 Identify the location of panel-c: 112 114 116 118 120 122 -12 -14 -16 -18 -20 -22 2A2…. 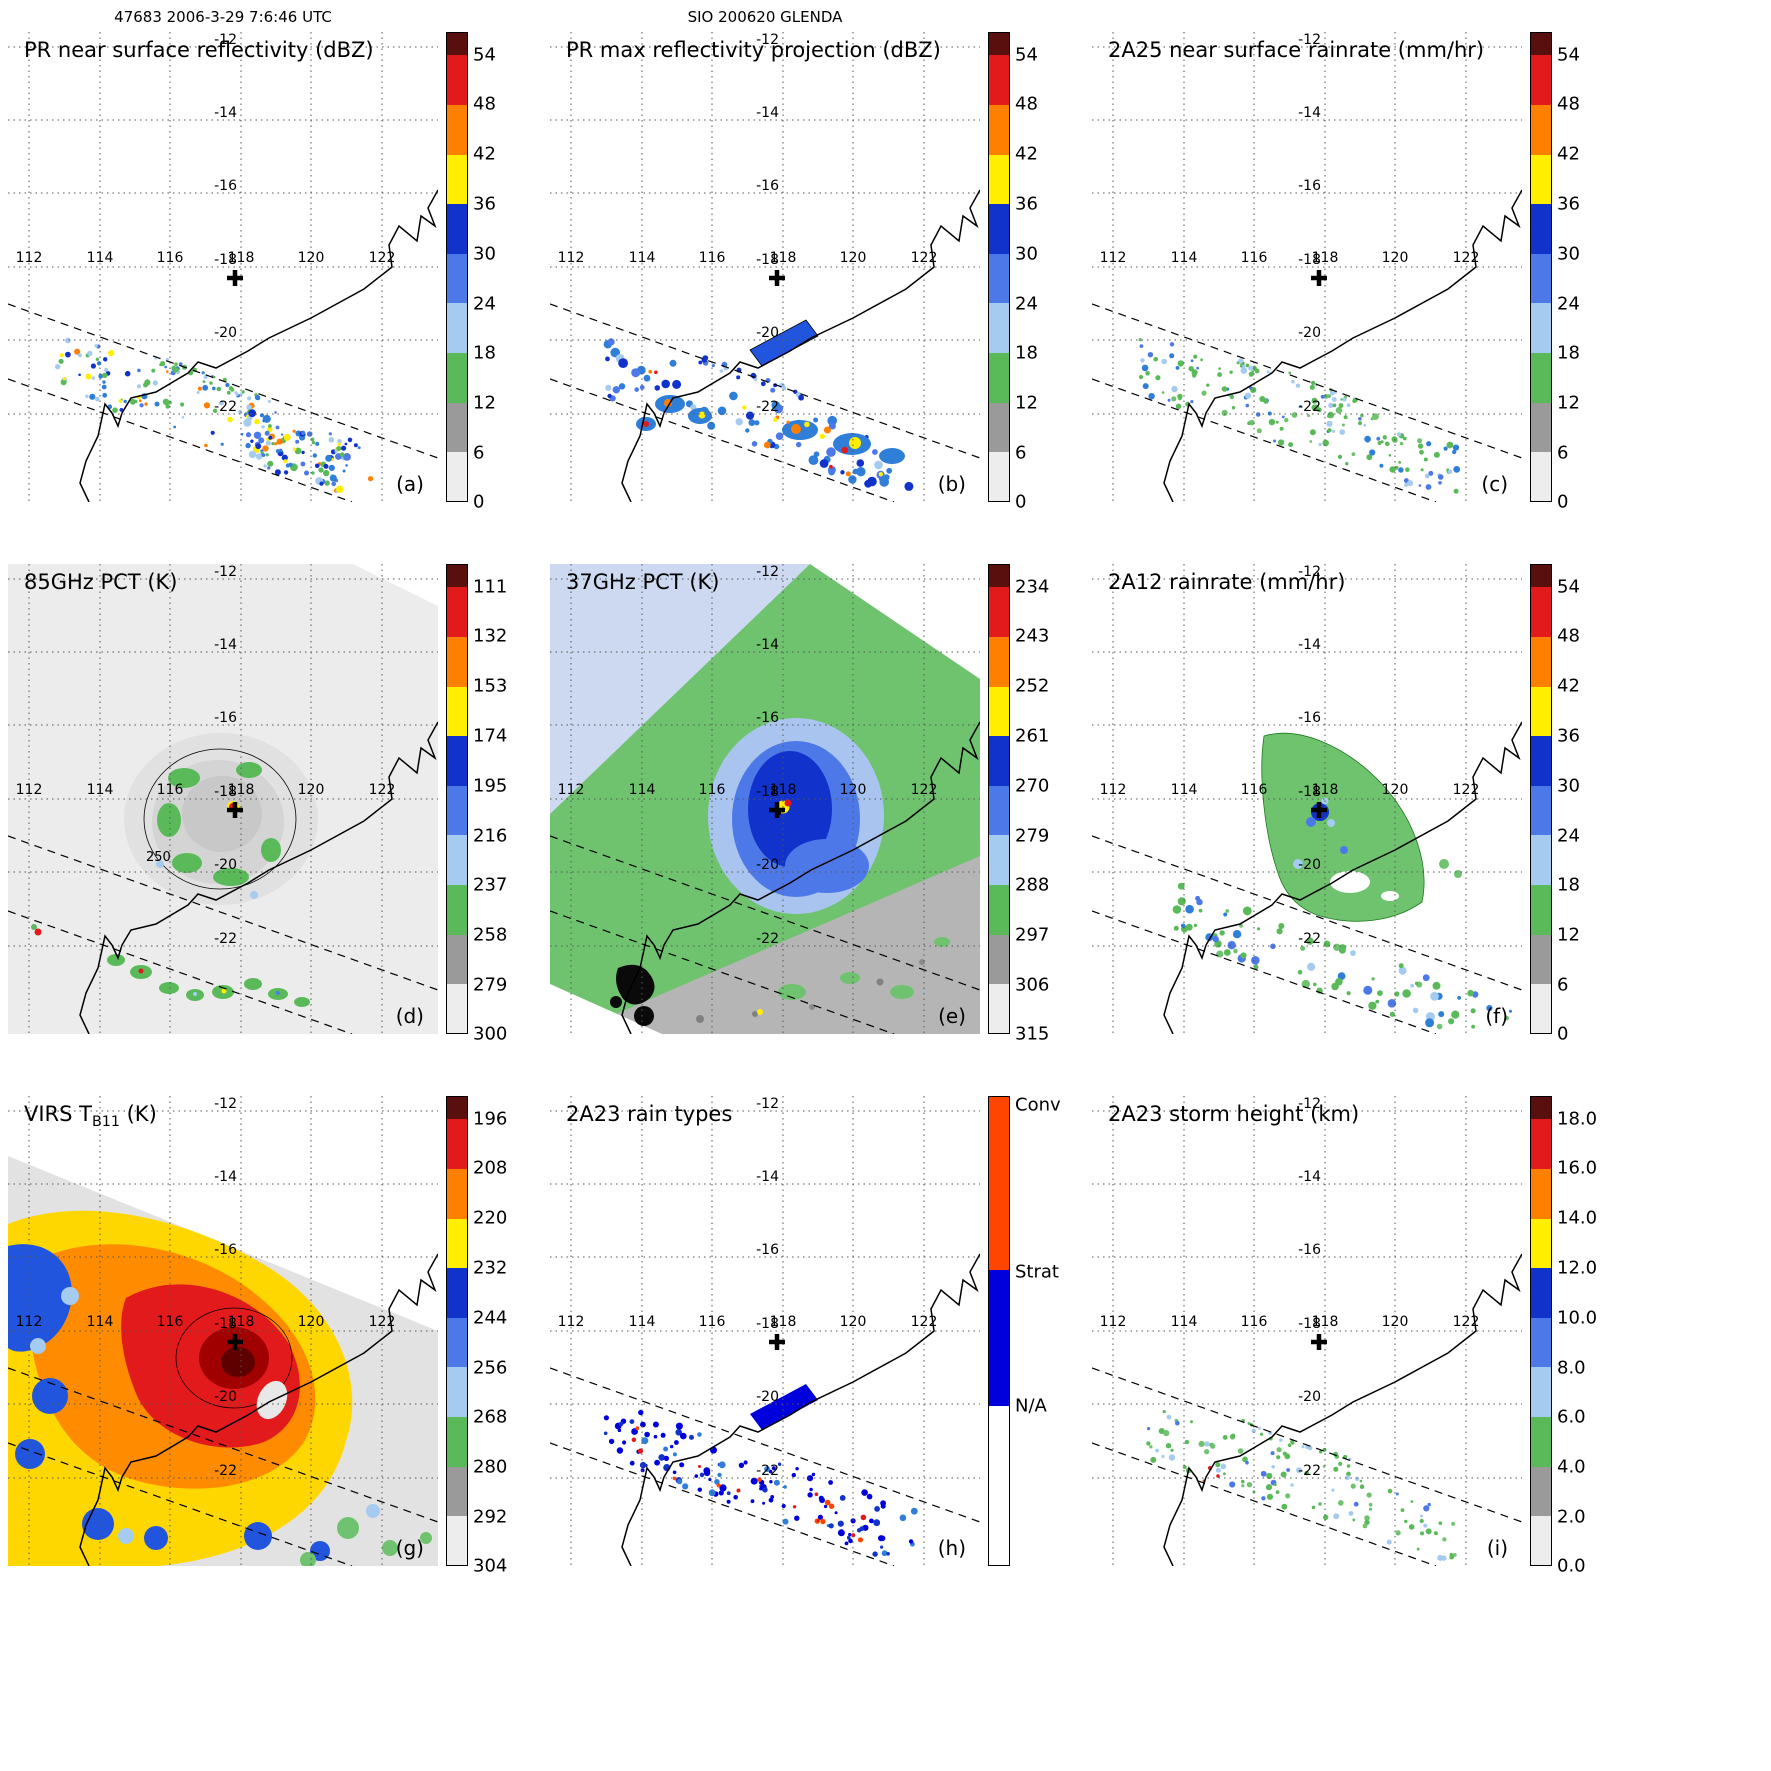
(1346, 272).